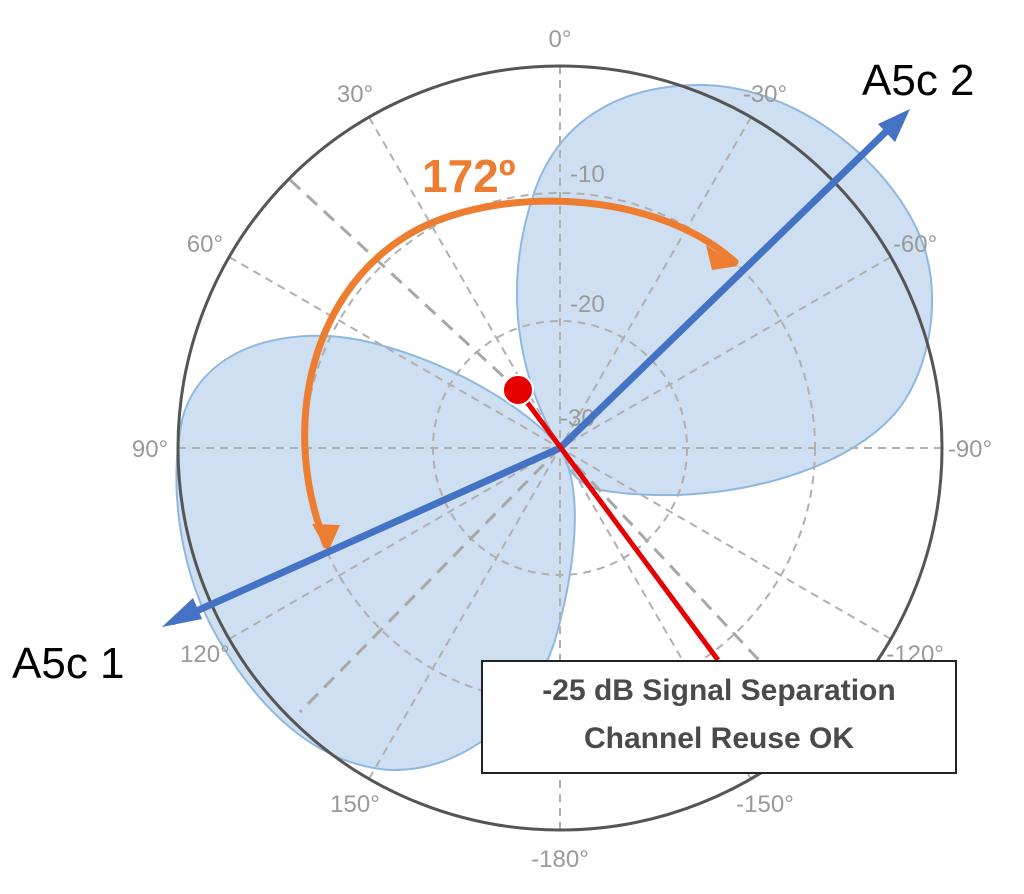 This screenshot has height=894, width=1024. I want to click on guide-line-upper, so click(404, 285).